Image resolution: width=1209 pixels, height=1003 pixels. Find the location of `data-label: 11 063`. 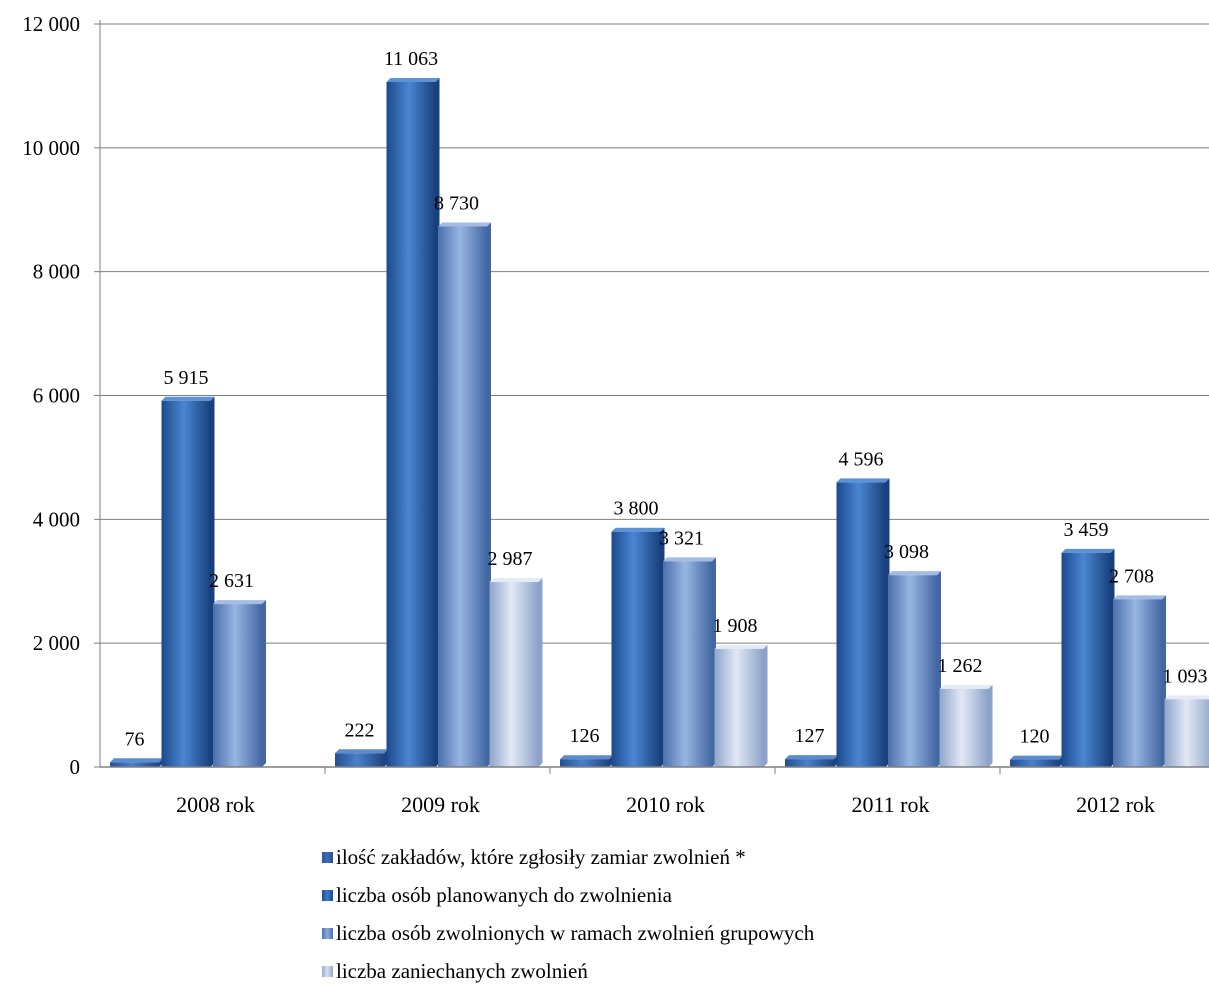

data-label: 11 063 is located at coordinates (411, 59).